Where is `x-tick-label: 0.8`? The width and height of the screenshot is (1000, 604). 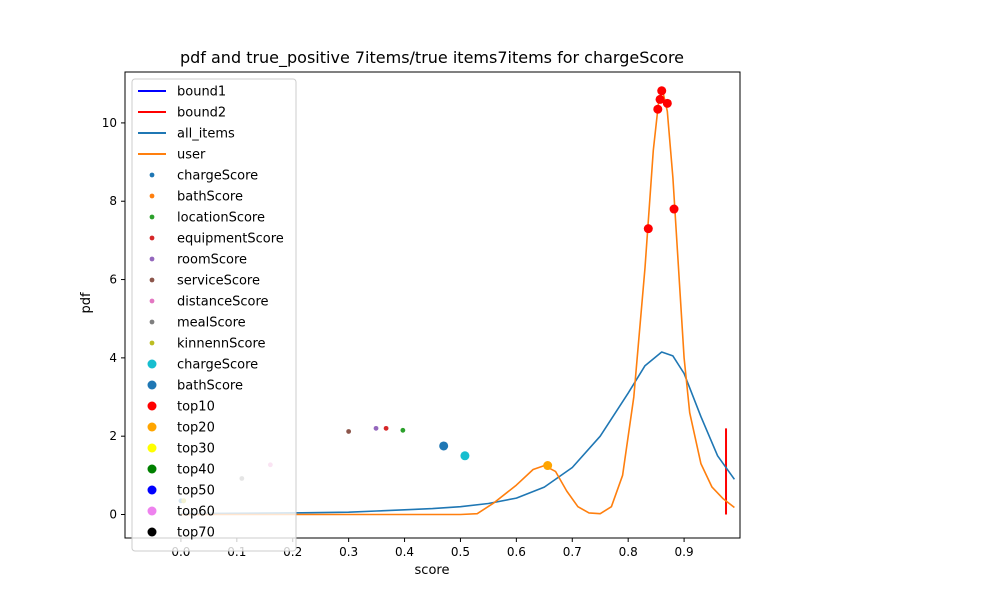
x-tick-label: 0.8 is located at coordinates (628, 552).